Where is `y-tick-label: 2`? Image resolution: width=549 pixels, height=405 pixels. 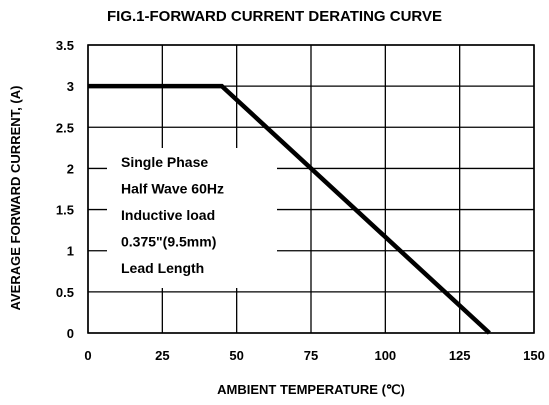 y-tick-label: 2 is located at coordinates (70, 168).